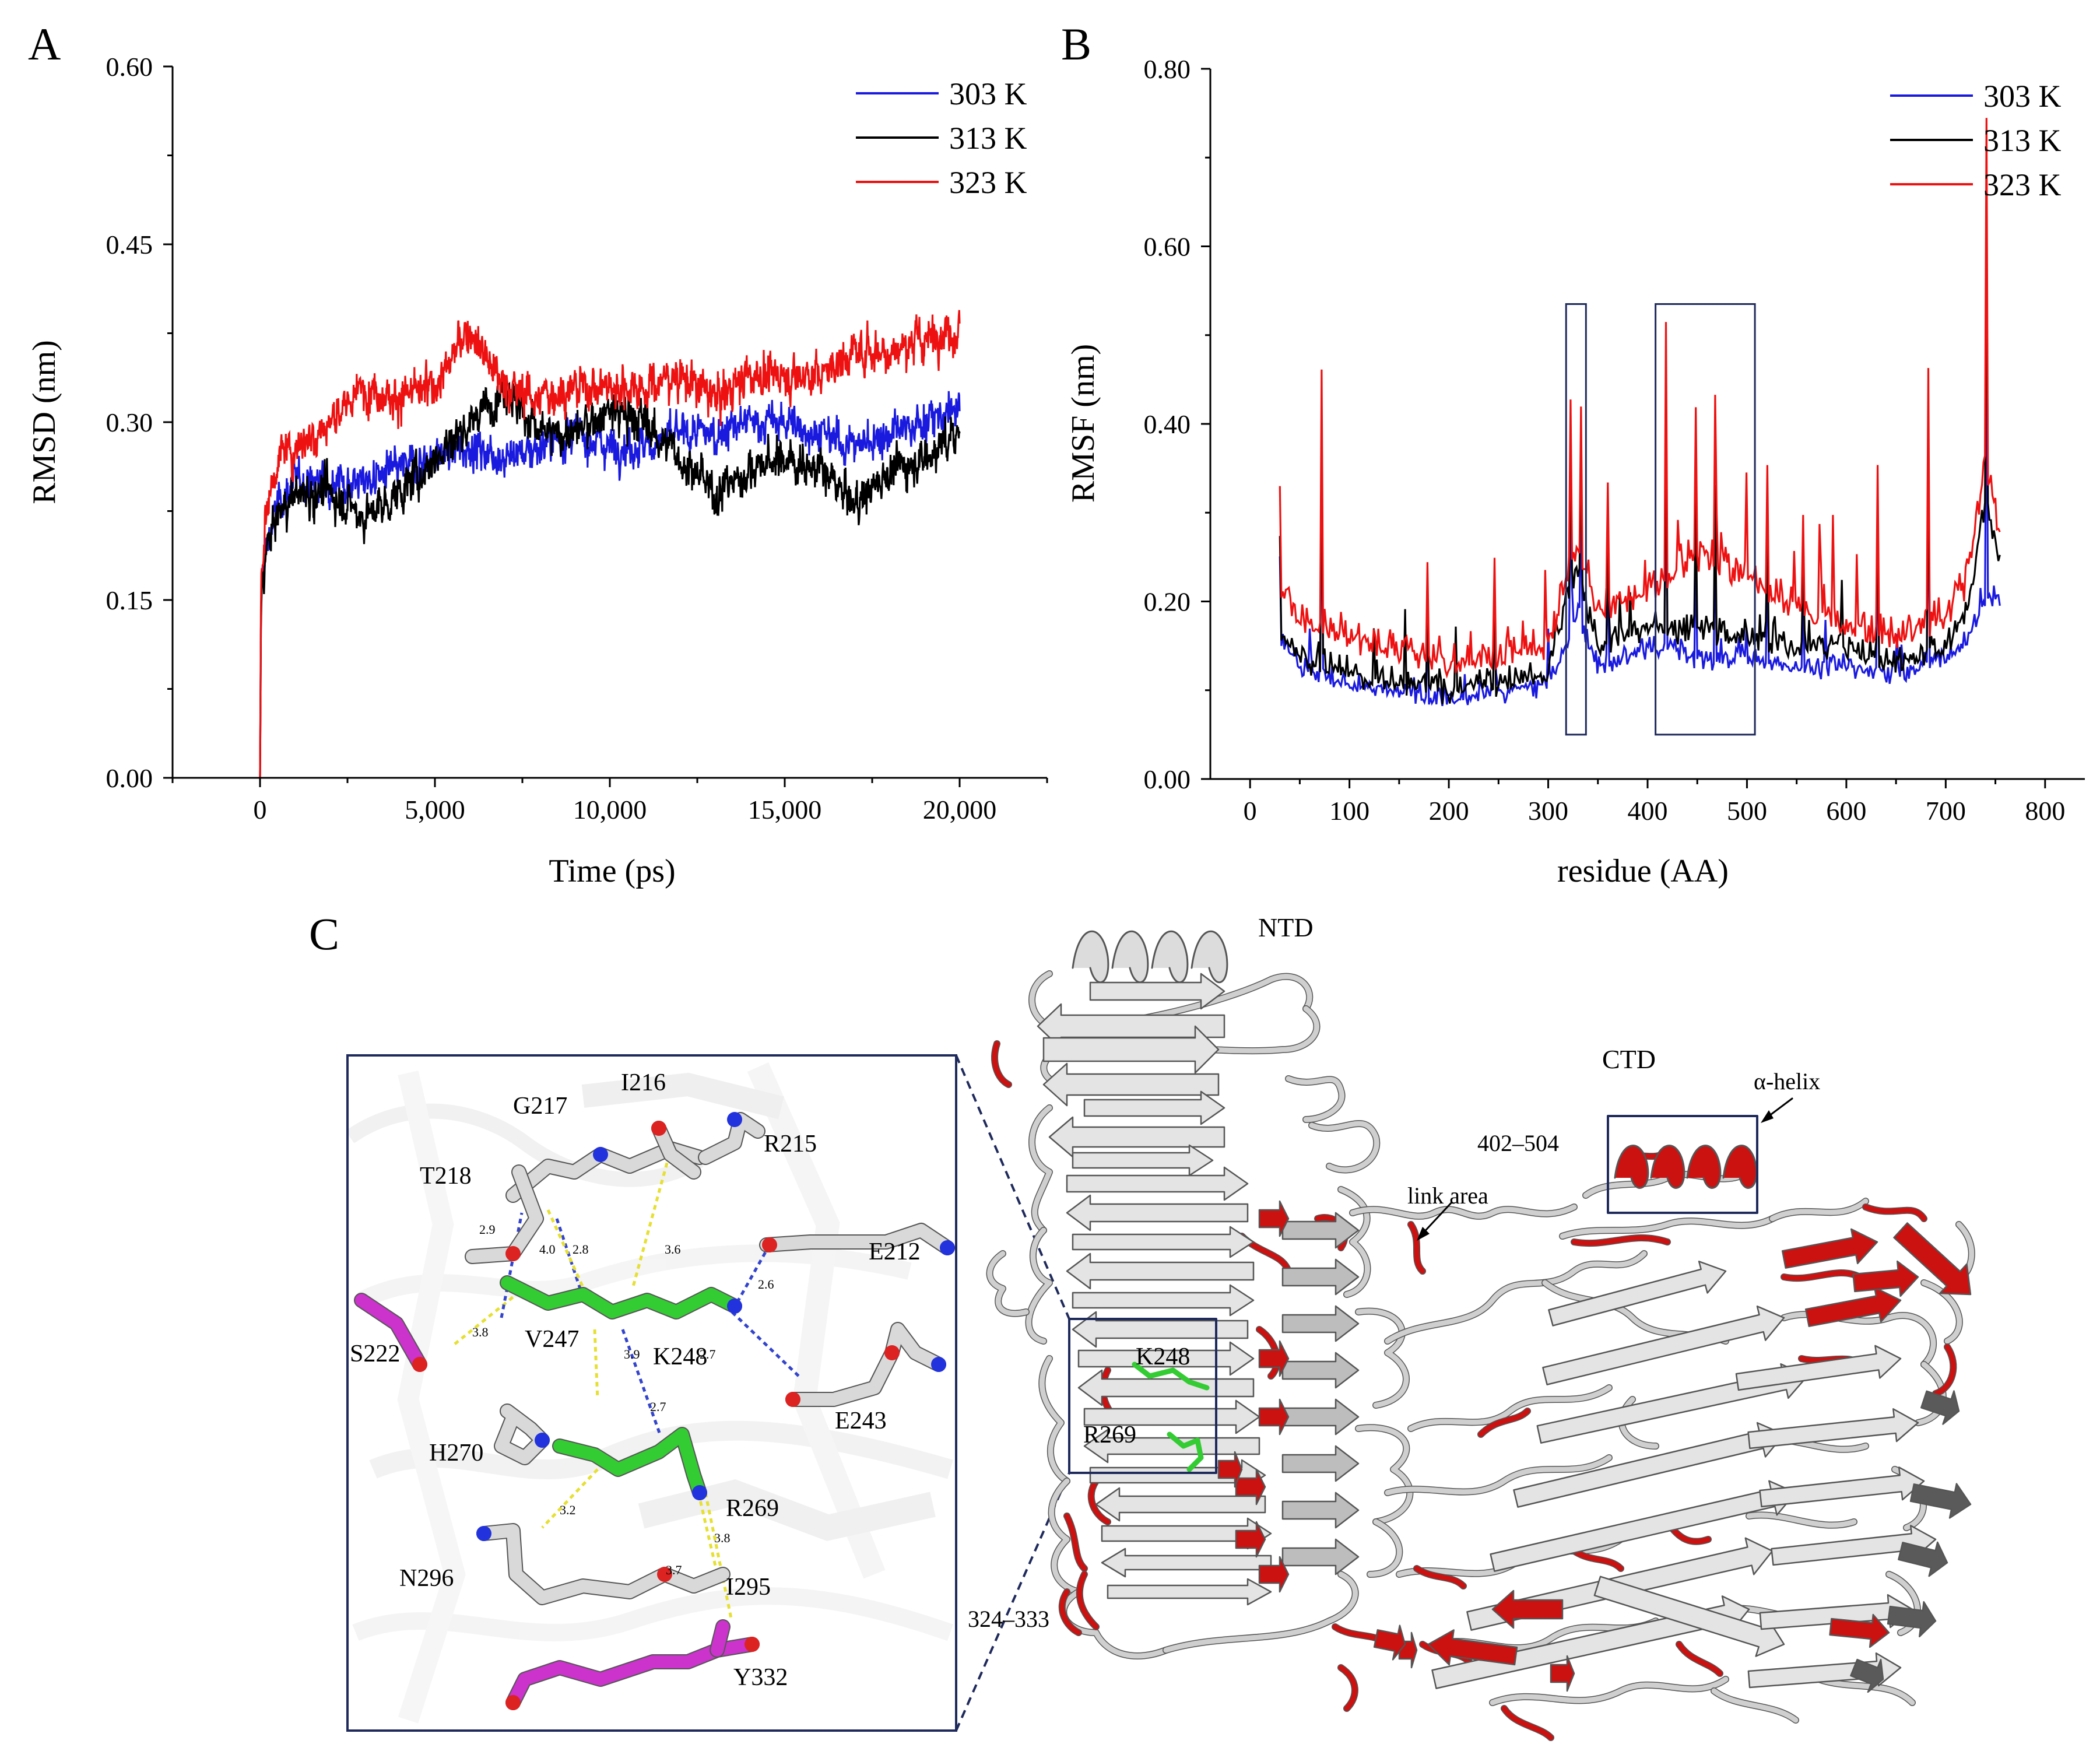 This screenshot has height=1758, width=2100. What do you see at coordinates (1168, 602) in the screenshot?
I see `rmsf-y-tick-label: 0.20` at bounding box center [1168, 602].